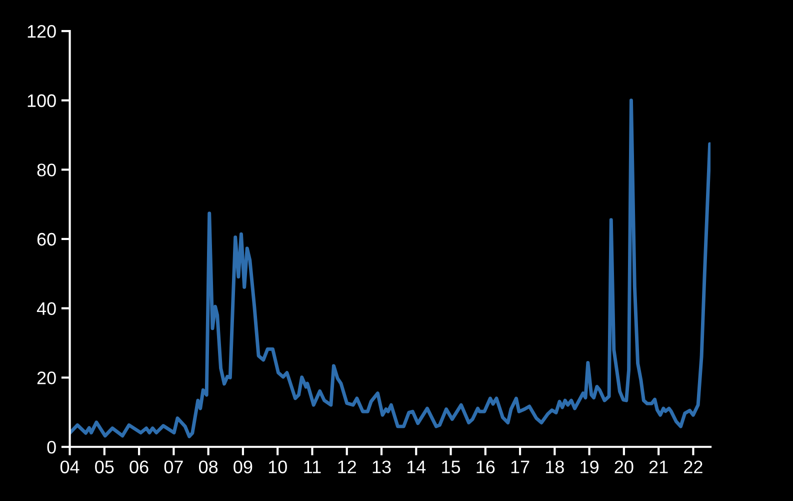 This screenshot has height=501, width=793. What do you see at coordinates (277, 467) in the screenshot?
I see `x-tick-label: 10` at bounding box center [277, 467].